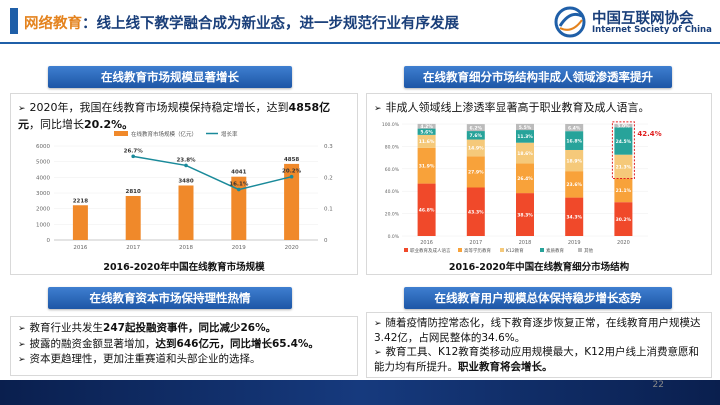 The image size is (720, 405). What do you see at coordinates (538, 77) in the screenshot?
I see `segments-heading: 在线教育细分市场结构非成人领域渗透率提升` at bounding box center [538, 77].